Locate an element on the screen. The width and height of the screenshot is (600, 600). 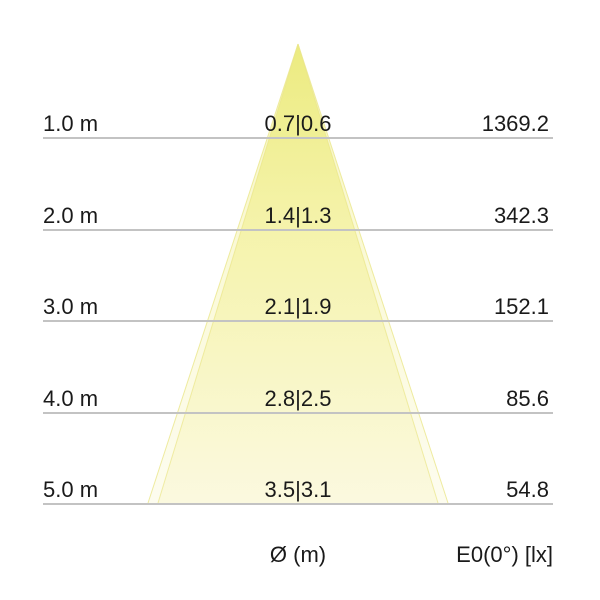
diameter-value: 3.5|3.1 is located at coordinates (298, 489).